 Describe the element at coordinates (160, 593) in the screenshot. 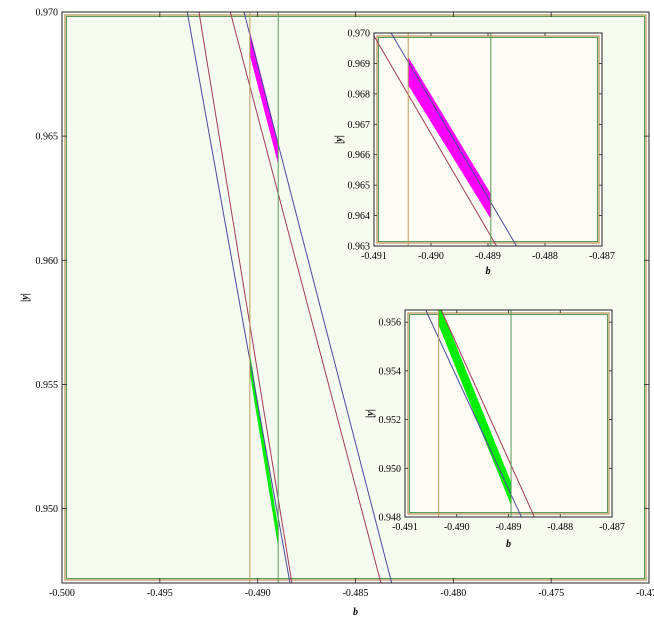

I see `x-tick-label: -0.495` at that location.